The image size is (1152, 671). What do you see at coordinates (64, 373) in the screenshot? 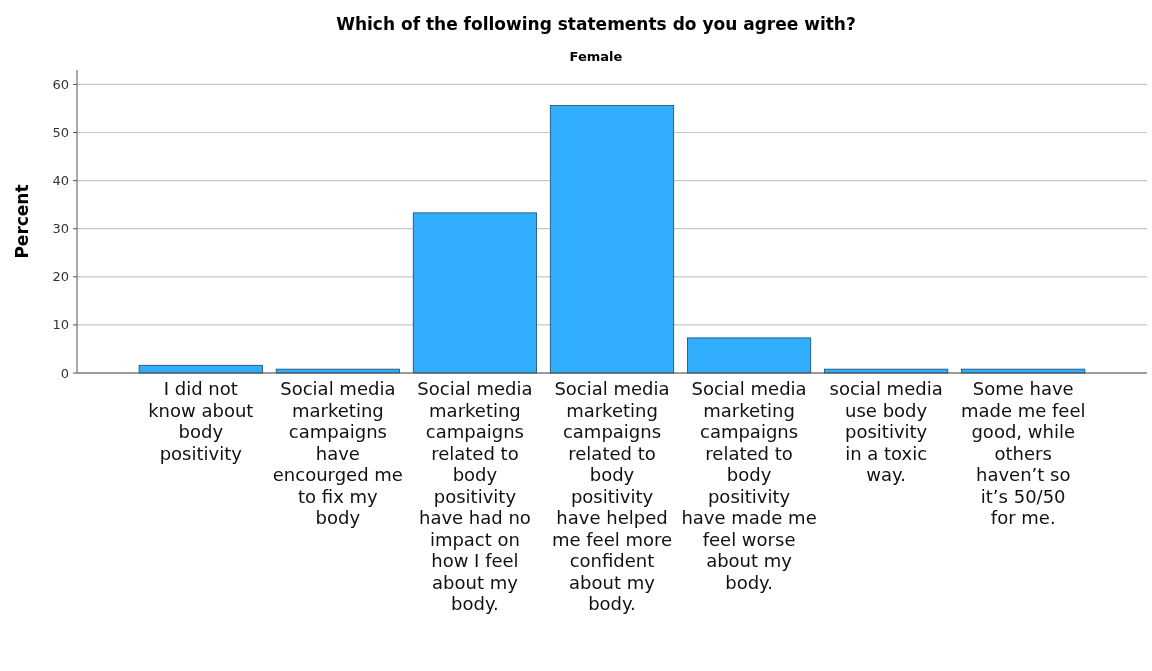
I see `y-tick-label: 0` at bounding box center [64, 373].